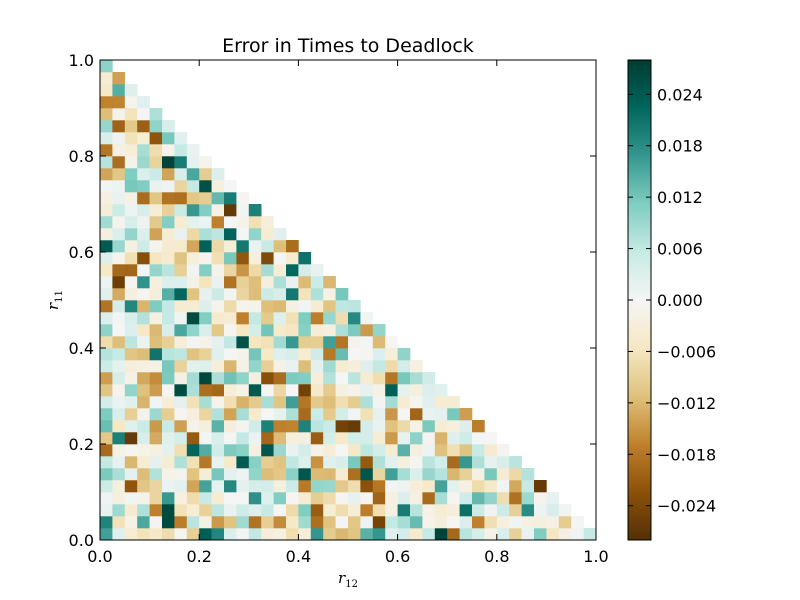  I want to click on colorbar-tick-label: 0.000, so click(680, 300).